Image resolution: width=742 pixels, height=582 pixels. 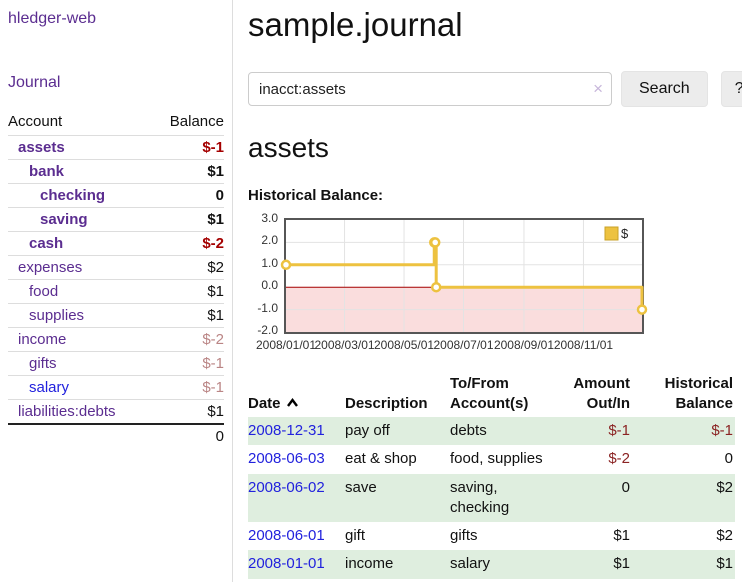 What do you see at coordinates (269, 218) in the screenshot?
I see `y-axis-label: 3.0` at bounding box center [269, 218].